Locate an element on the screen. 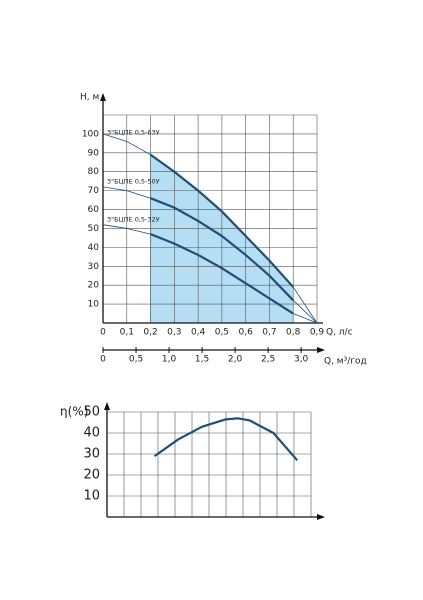 Image resolution: width=423 pixels, height=600 pixels. x2-axis-label: Q, м³/год is located at coordinates (345, 362).